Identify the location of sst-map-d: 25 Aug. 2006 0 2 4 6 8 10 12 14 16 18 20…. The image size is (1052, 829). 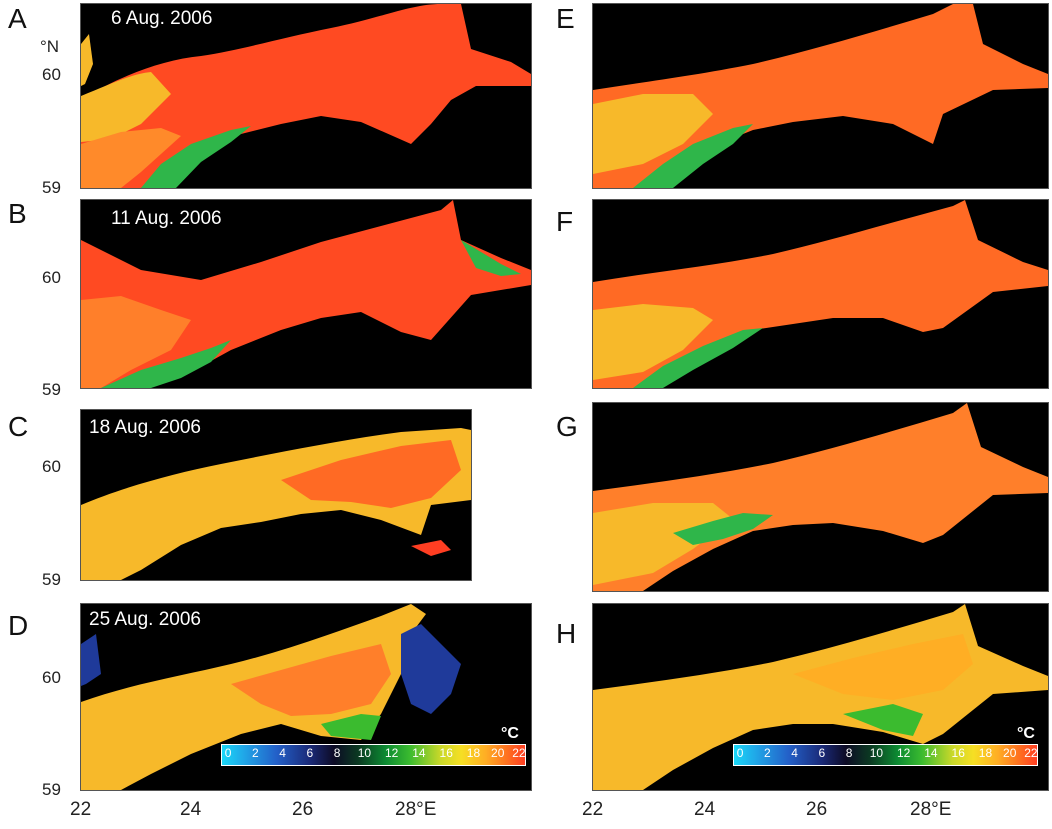
(306, 697).